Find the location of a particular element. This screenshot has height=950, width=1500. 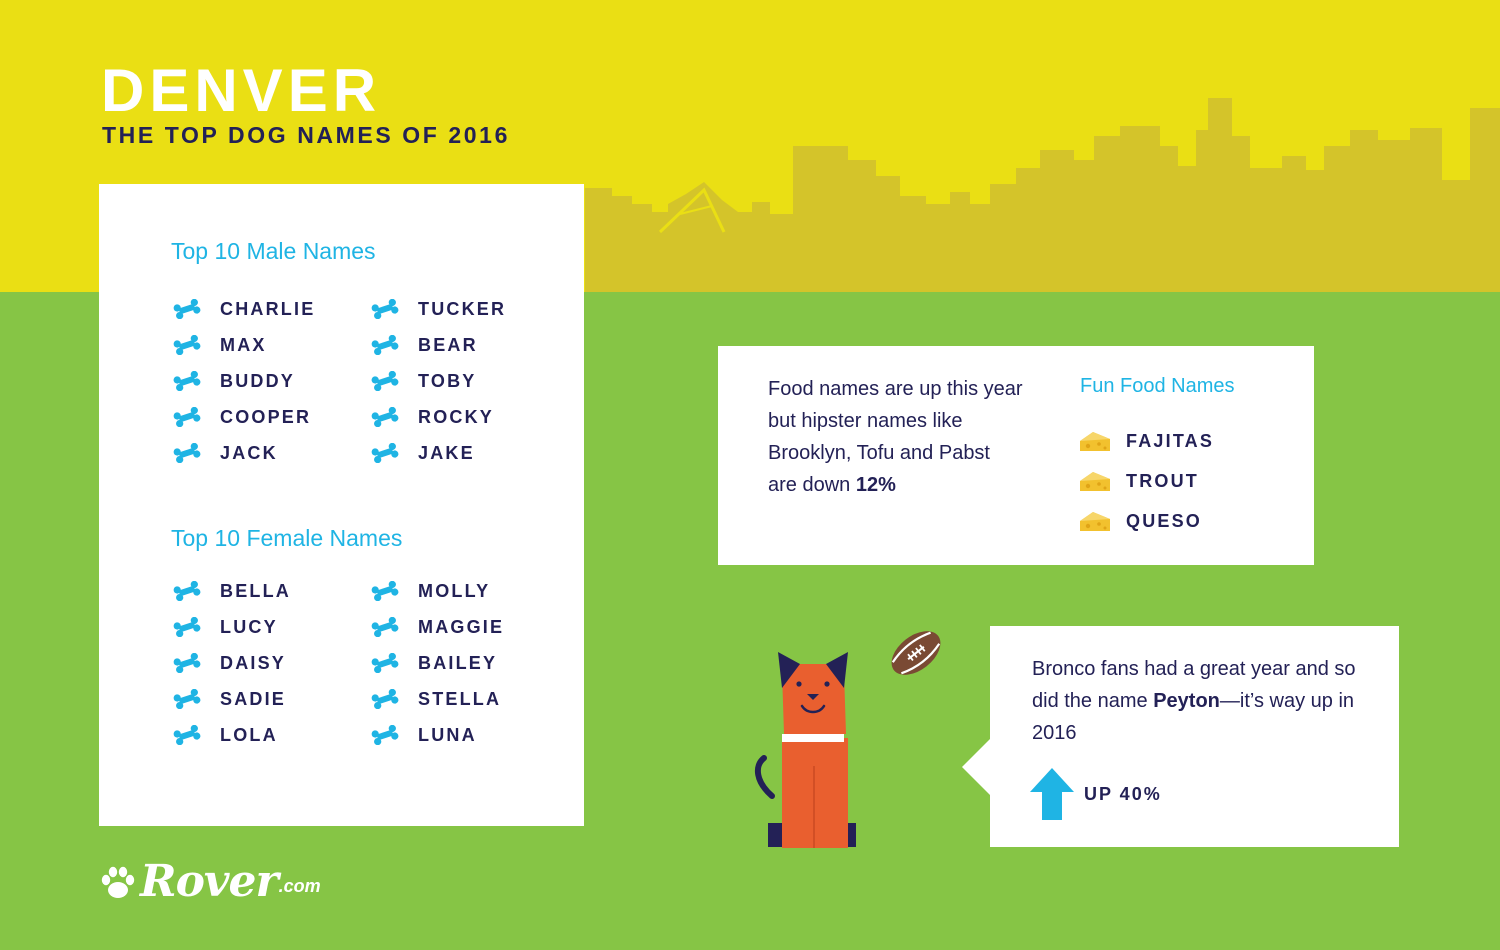

list-item: MAGGIE is located at coordinates (437, 627).